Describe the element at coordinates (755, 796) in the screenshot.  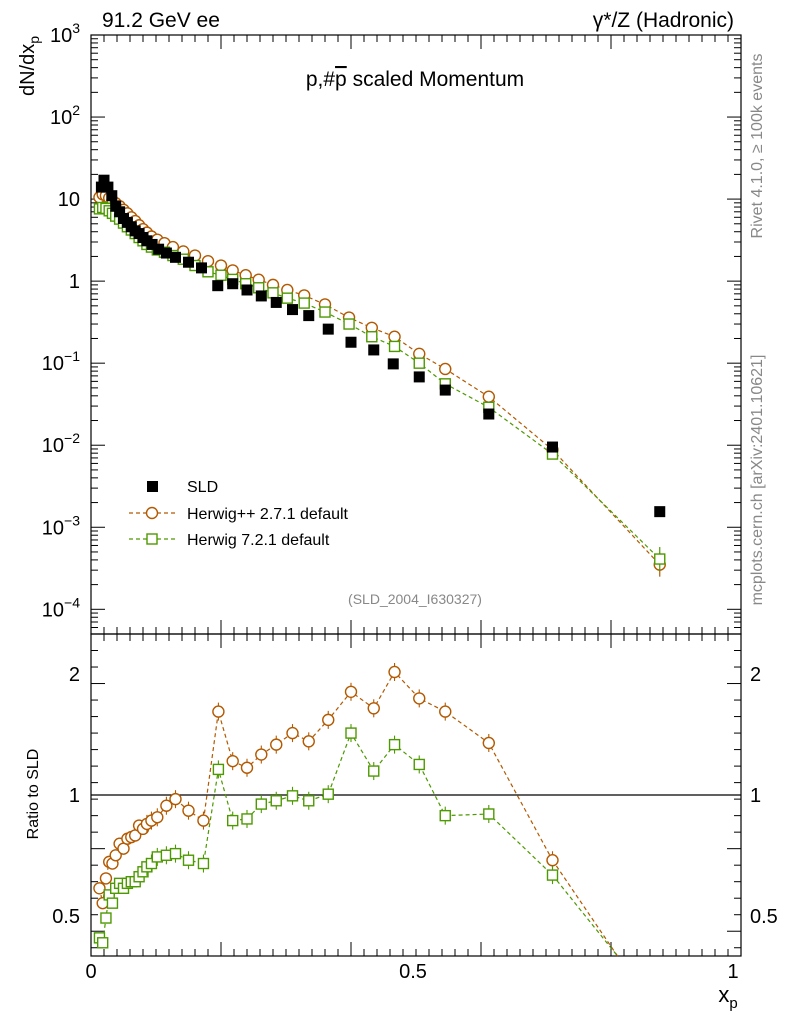
I see `ratio-y-label-right-1: 1` at that location.